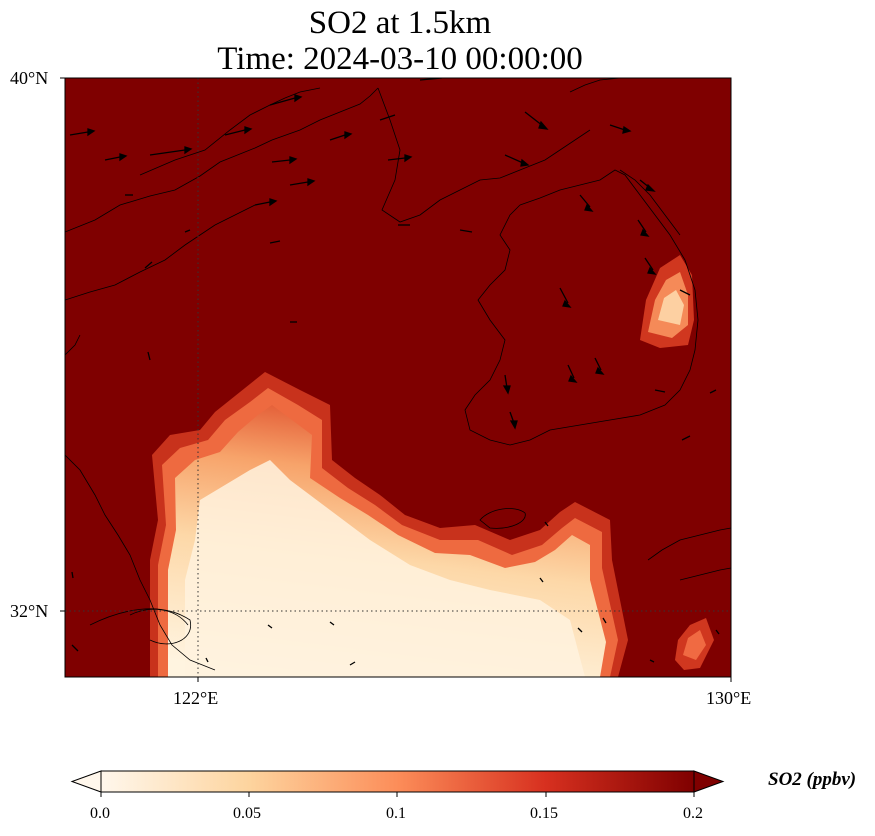  I want to click on colorbar-tick-label: 0.05, so click(247, 813).